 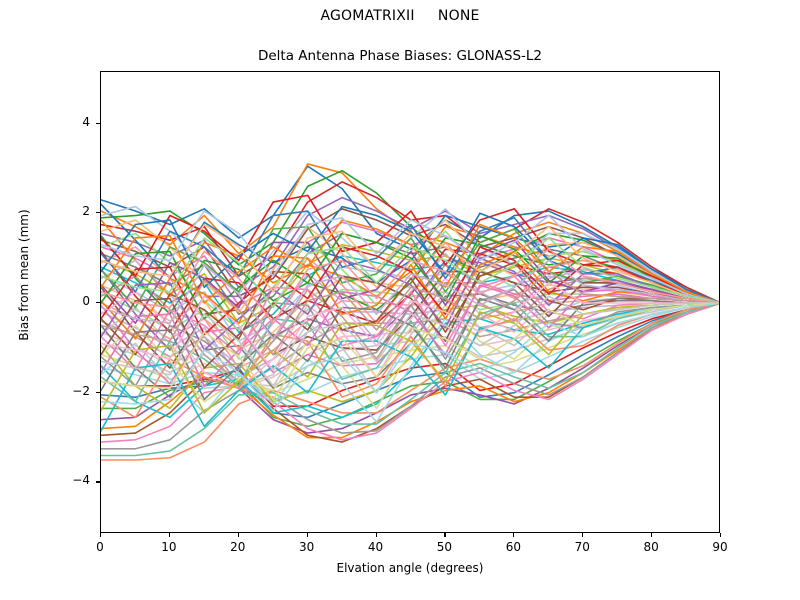 I want to click on y-tick-label: 4, so click(x=86, y=121).